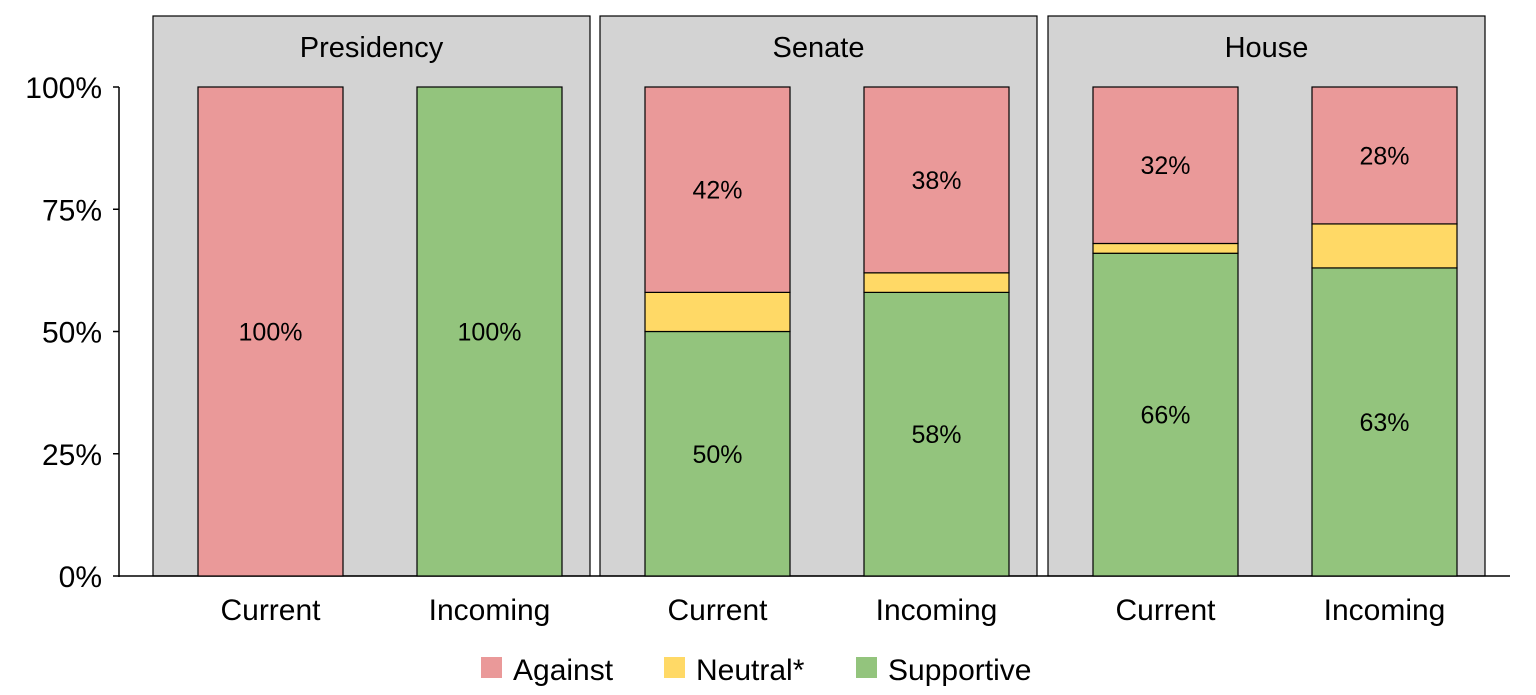 This screenshot has width=1536, height=695. I want to click on facet-title: Senate, so click(819, 48).